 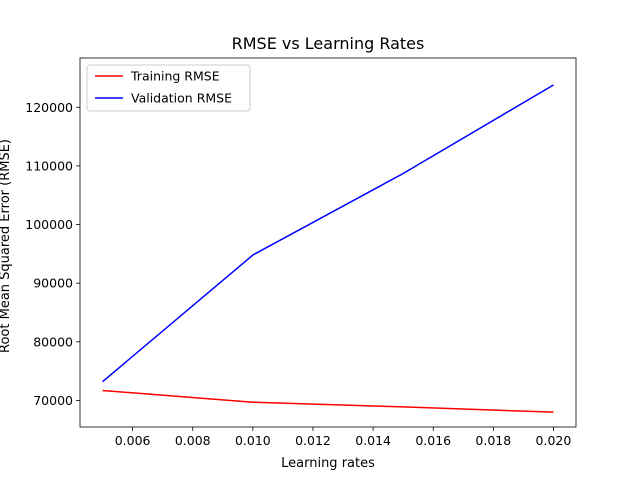 What do you see at coordinates (373, 440) in the screenshot?
I see `x-tick-label: 0.014` at bounding box center [373, 440].